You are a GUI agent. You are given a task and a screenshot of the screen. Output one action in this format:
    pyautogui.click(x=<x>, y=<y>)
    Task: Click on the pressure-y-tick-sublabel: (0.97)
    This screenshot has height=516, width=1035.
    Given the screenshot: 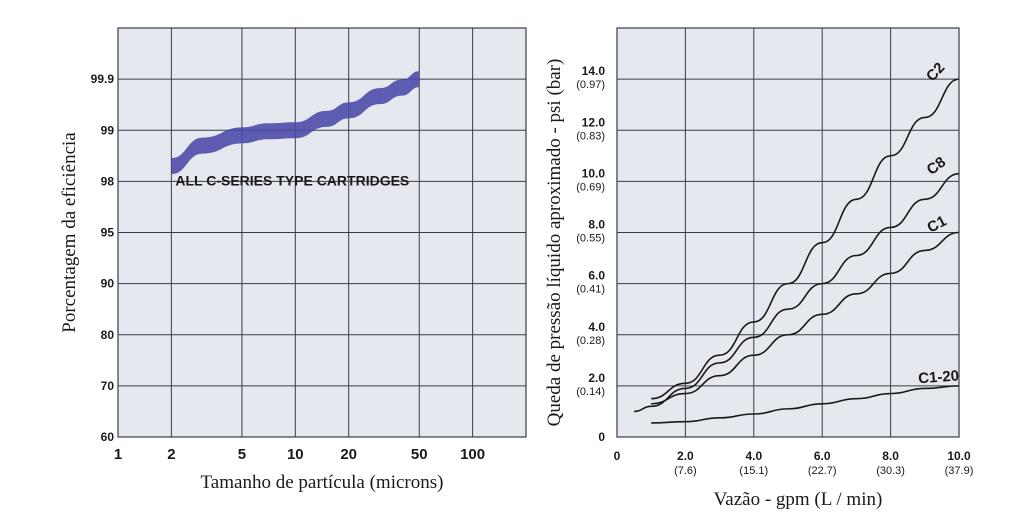 What is the action you would take?
    pyautogui.click(x=590, y=85)
    